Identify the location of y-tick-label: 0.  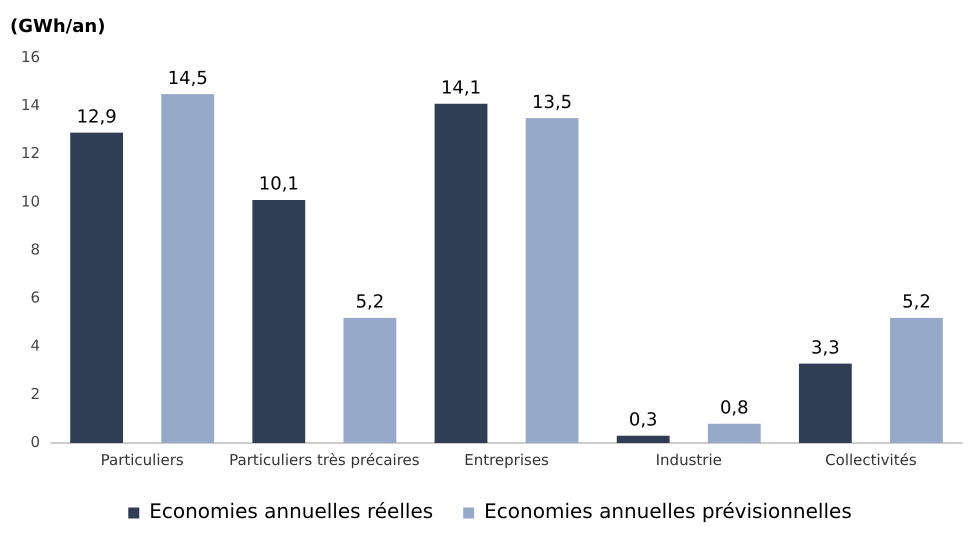
(35, 441).